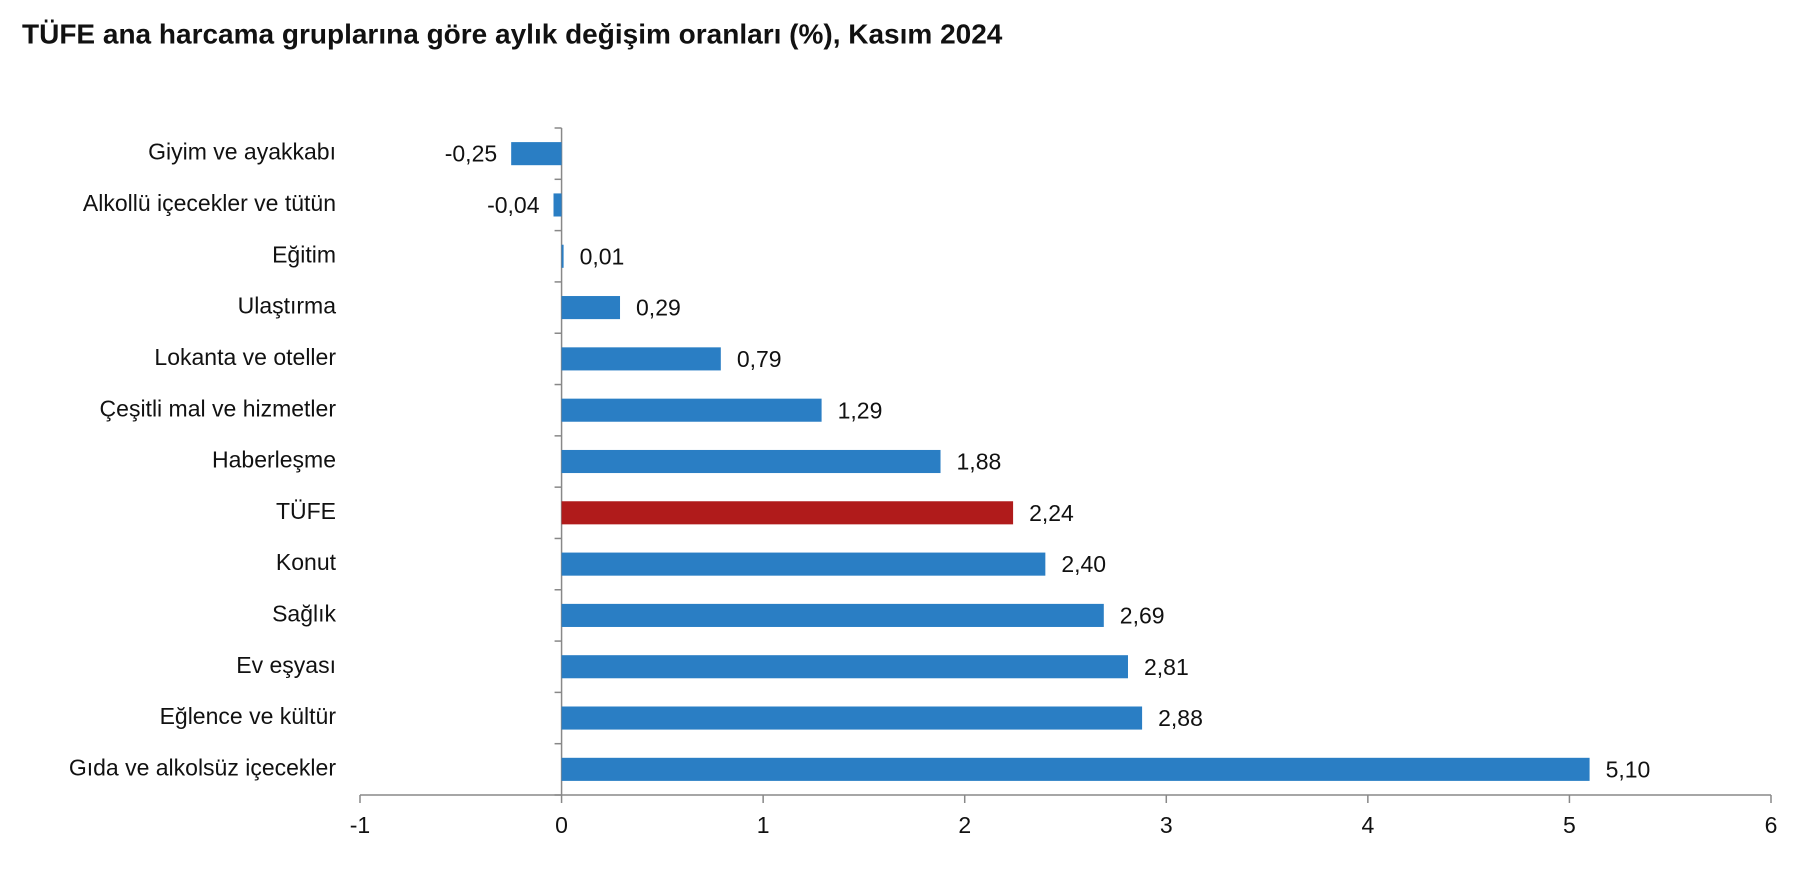 The height and width of the screenshot is (876, 1806). I want to click on category-label: Gıda ve alkolsüz içecekler, so click(203, 767).